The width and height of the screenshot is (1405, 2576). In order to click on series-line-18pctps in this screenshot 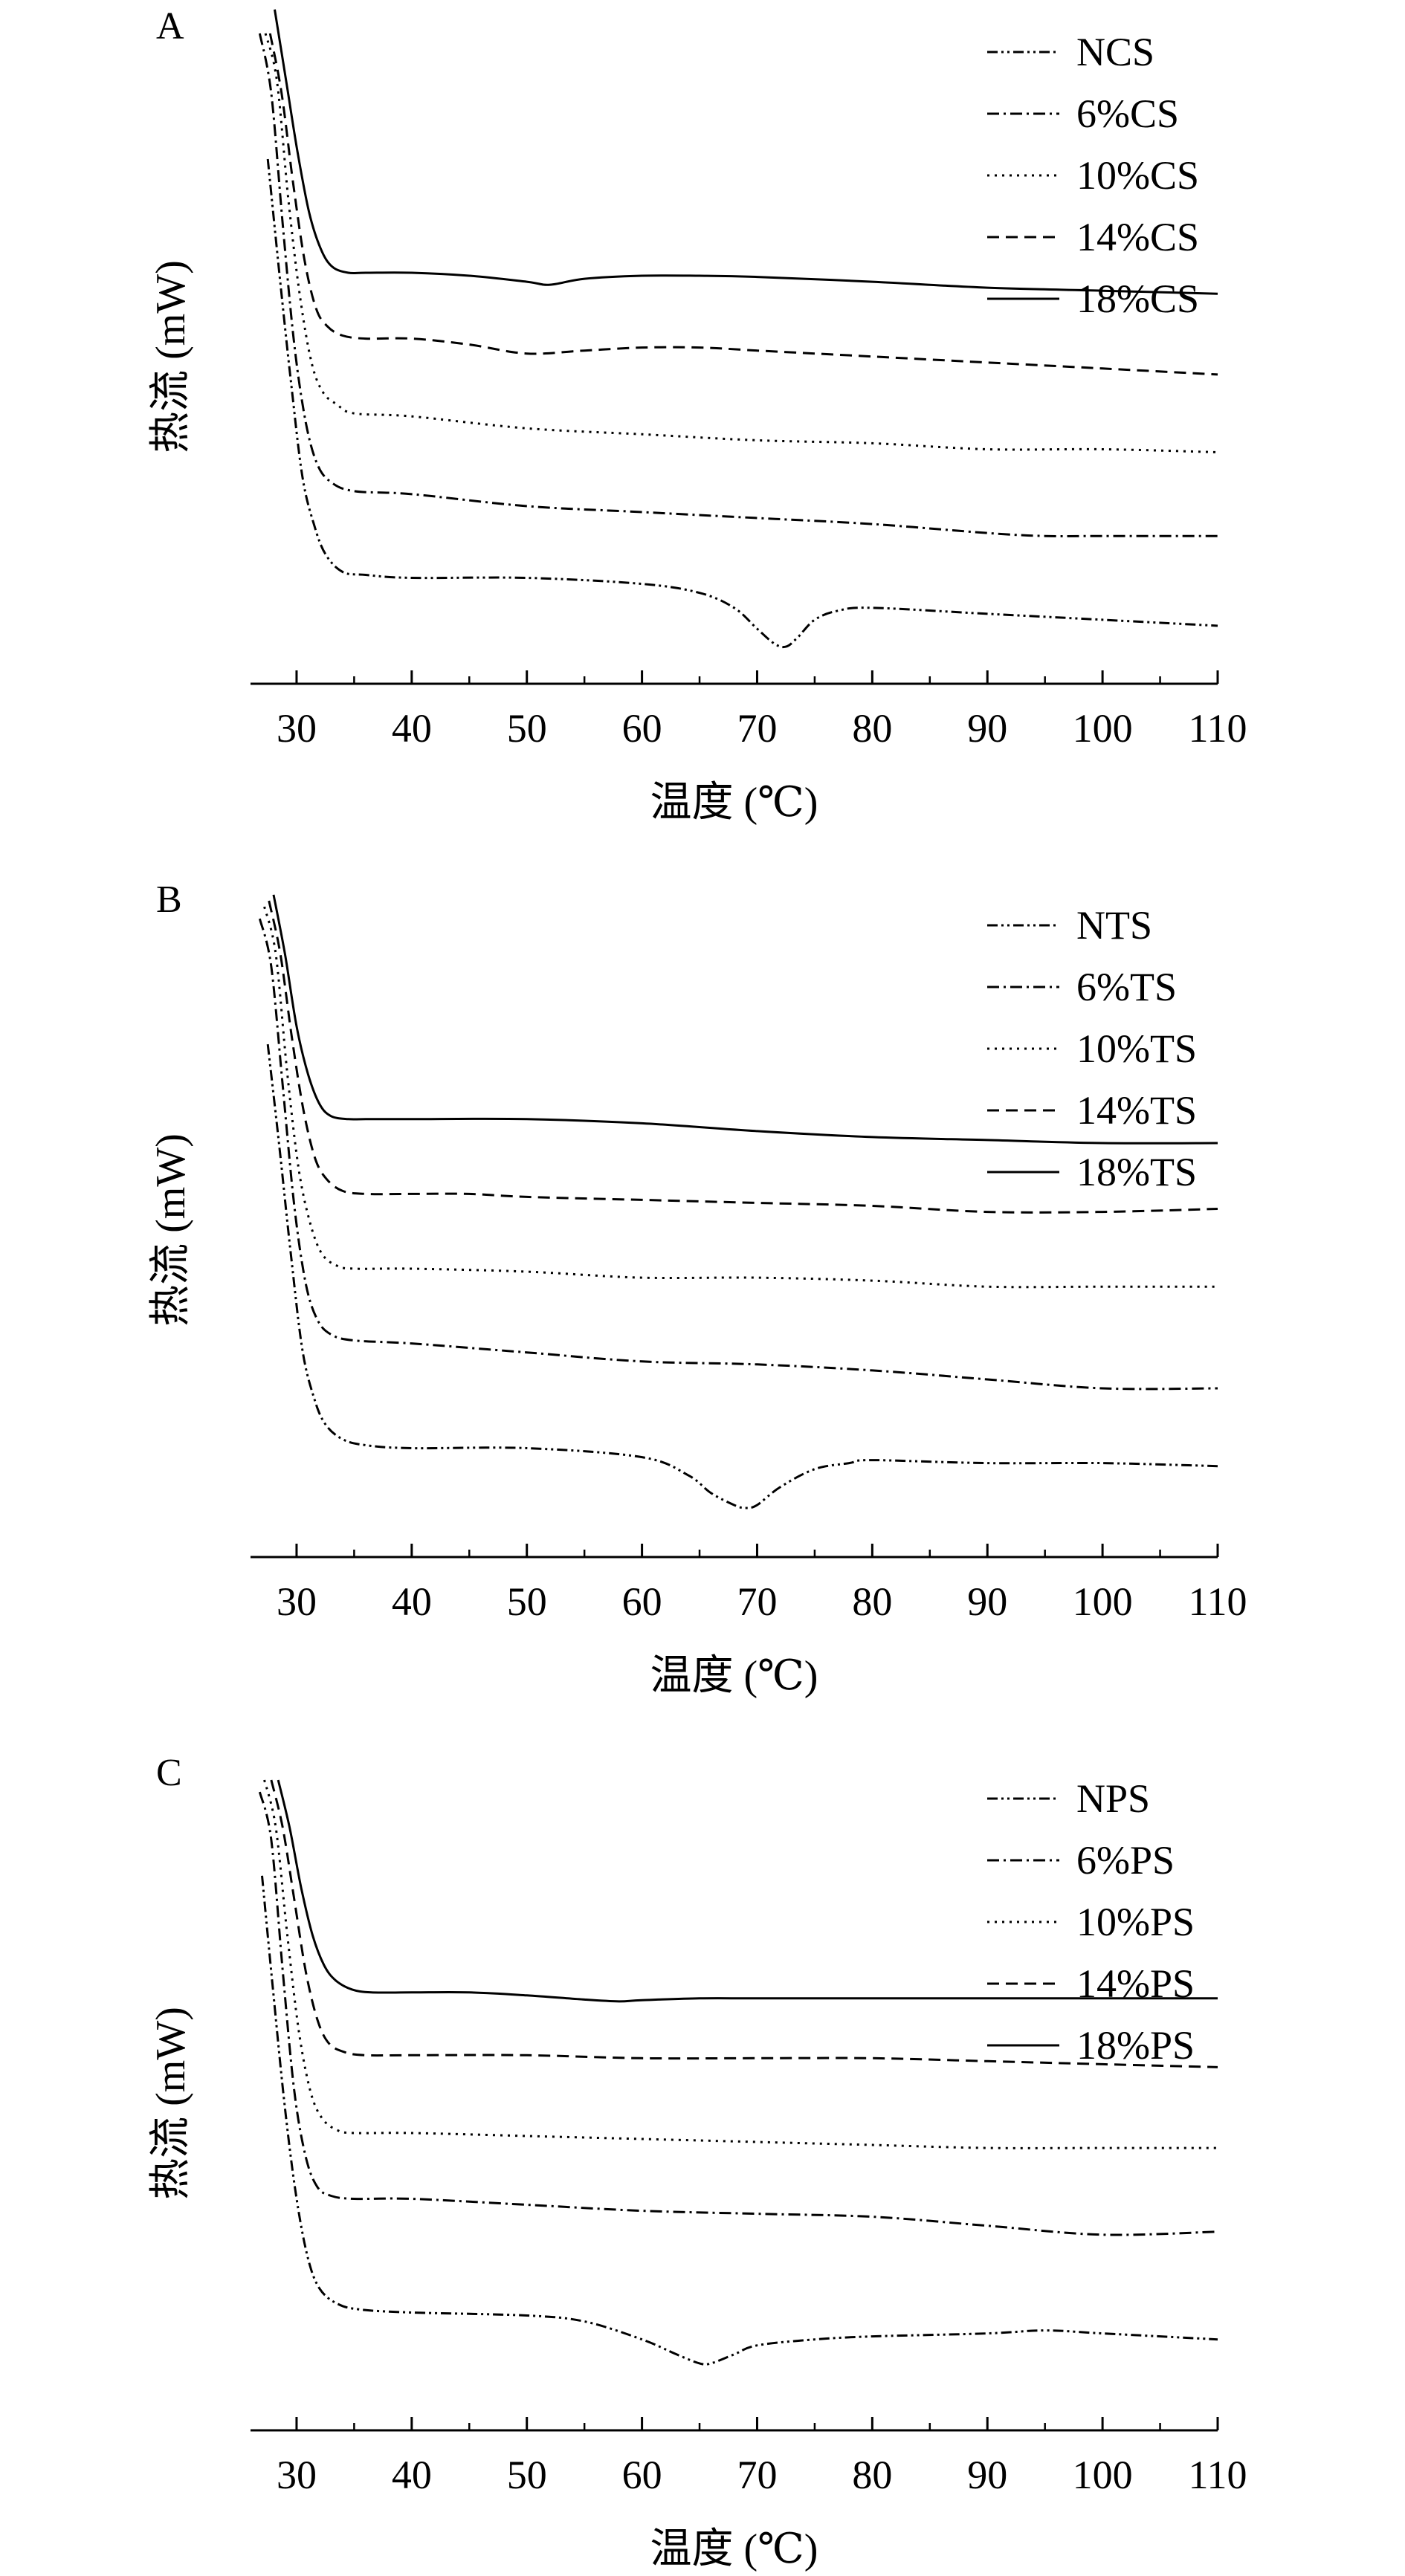, I will do `click(747, 1891)`.